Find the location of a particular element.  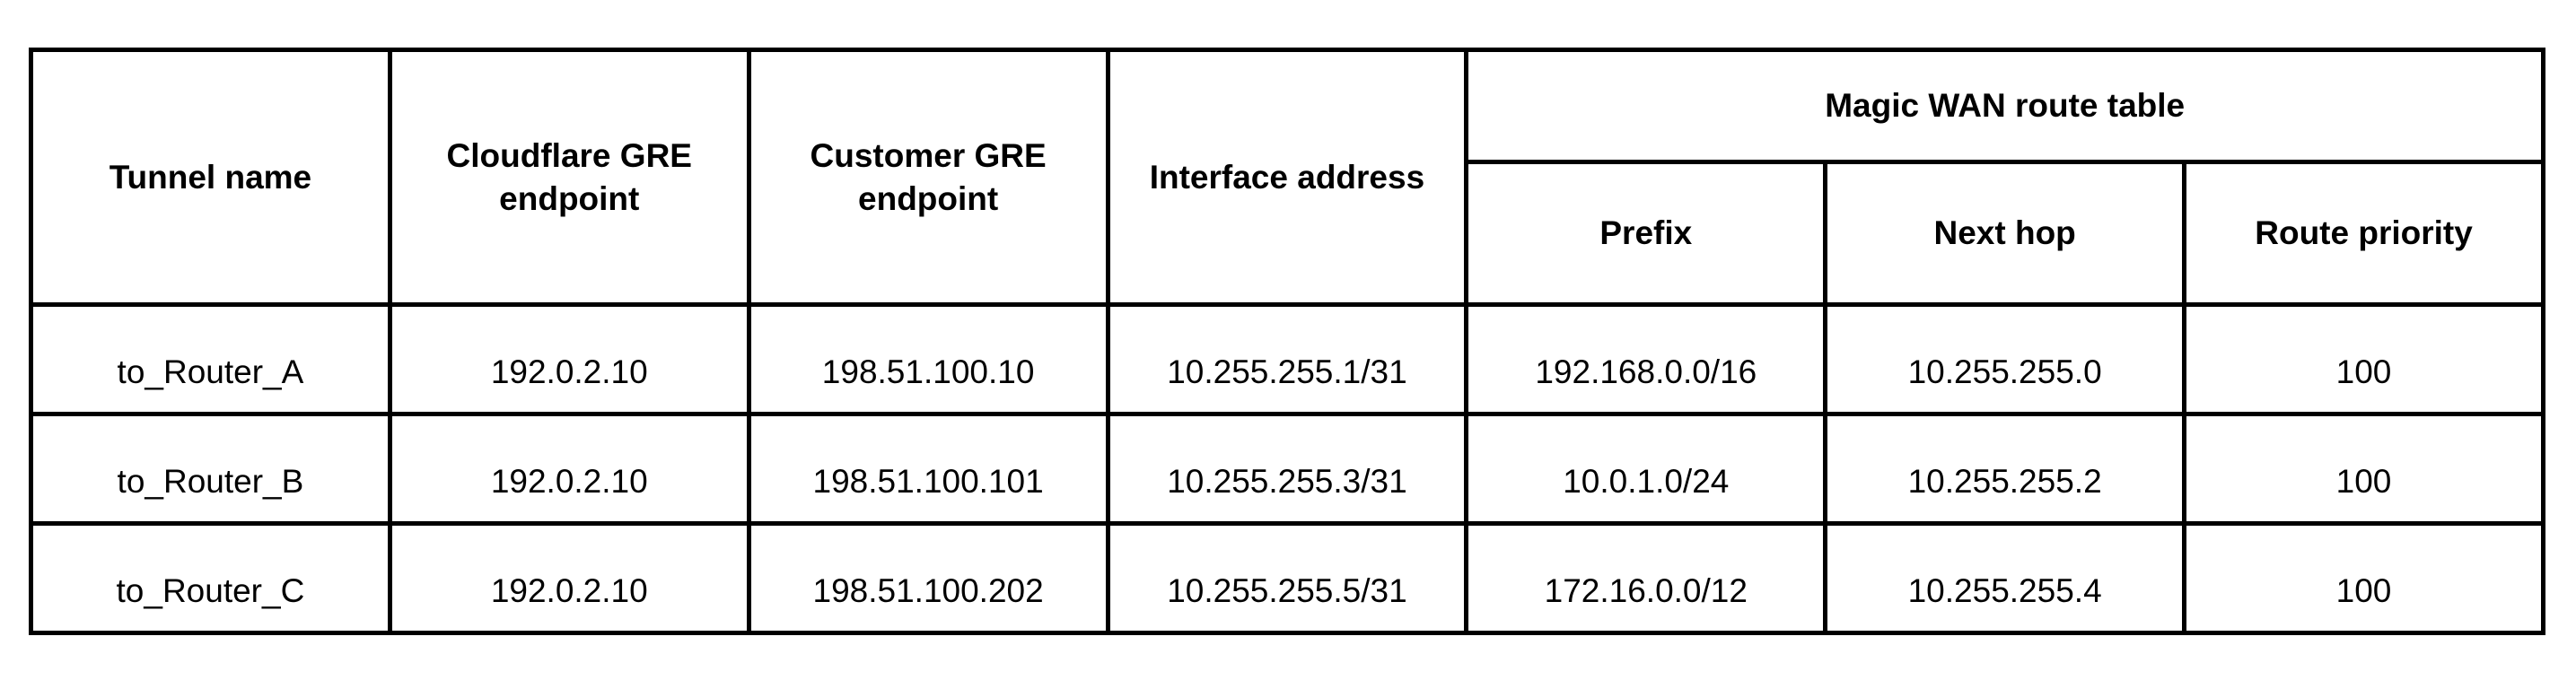

cell-tunnel-name: to_Router_C is located at coordinates (210, 578).